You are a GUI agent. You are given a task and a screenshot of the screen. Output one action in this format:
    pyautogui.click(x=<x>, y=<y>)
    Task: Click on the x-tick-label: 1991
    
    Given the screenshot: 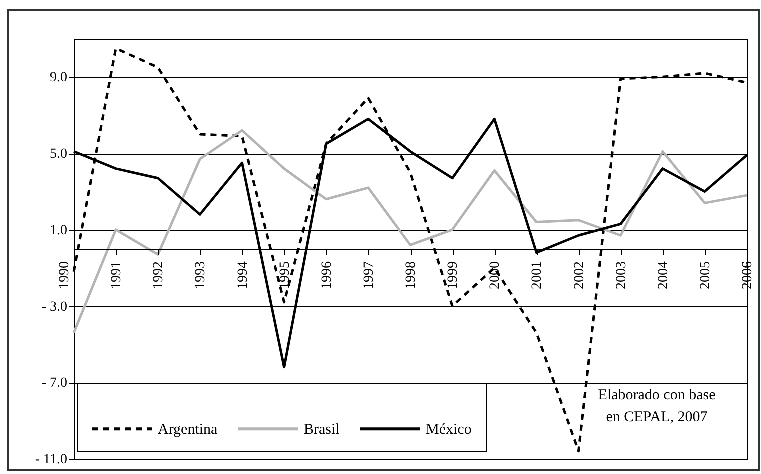 What is the action you would take?
    pyautogui.click(x=117, y=276)
    